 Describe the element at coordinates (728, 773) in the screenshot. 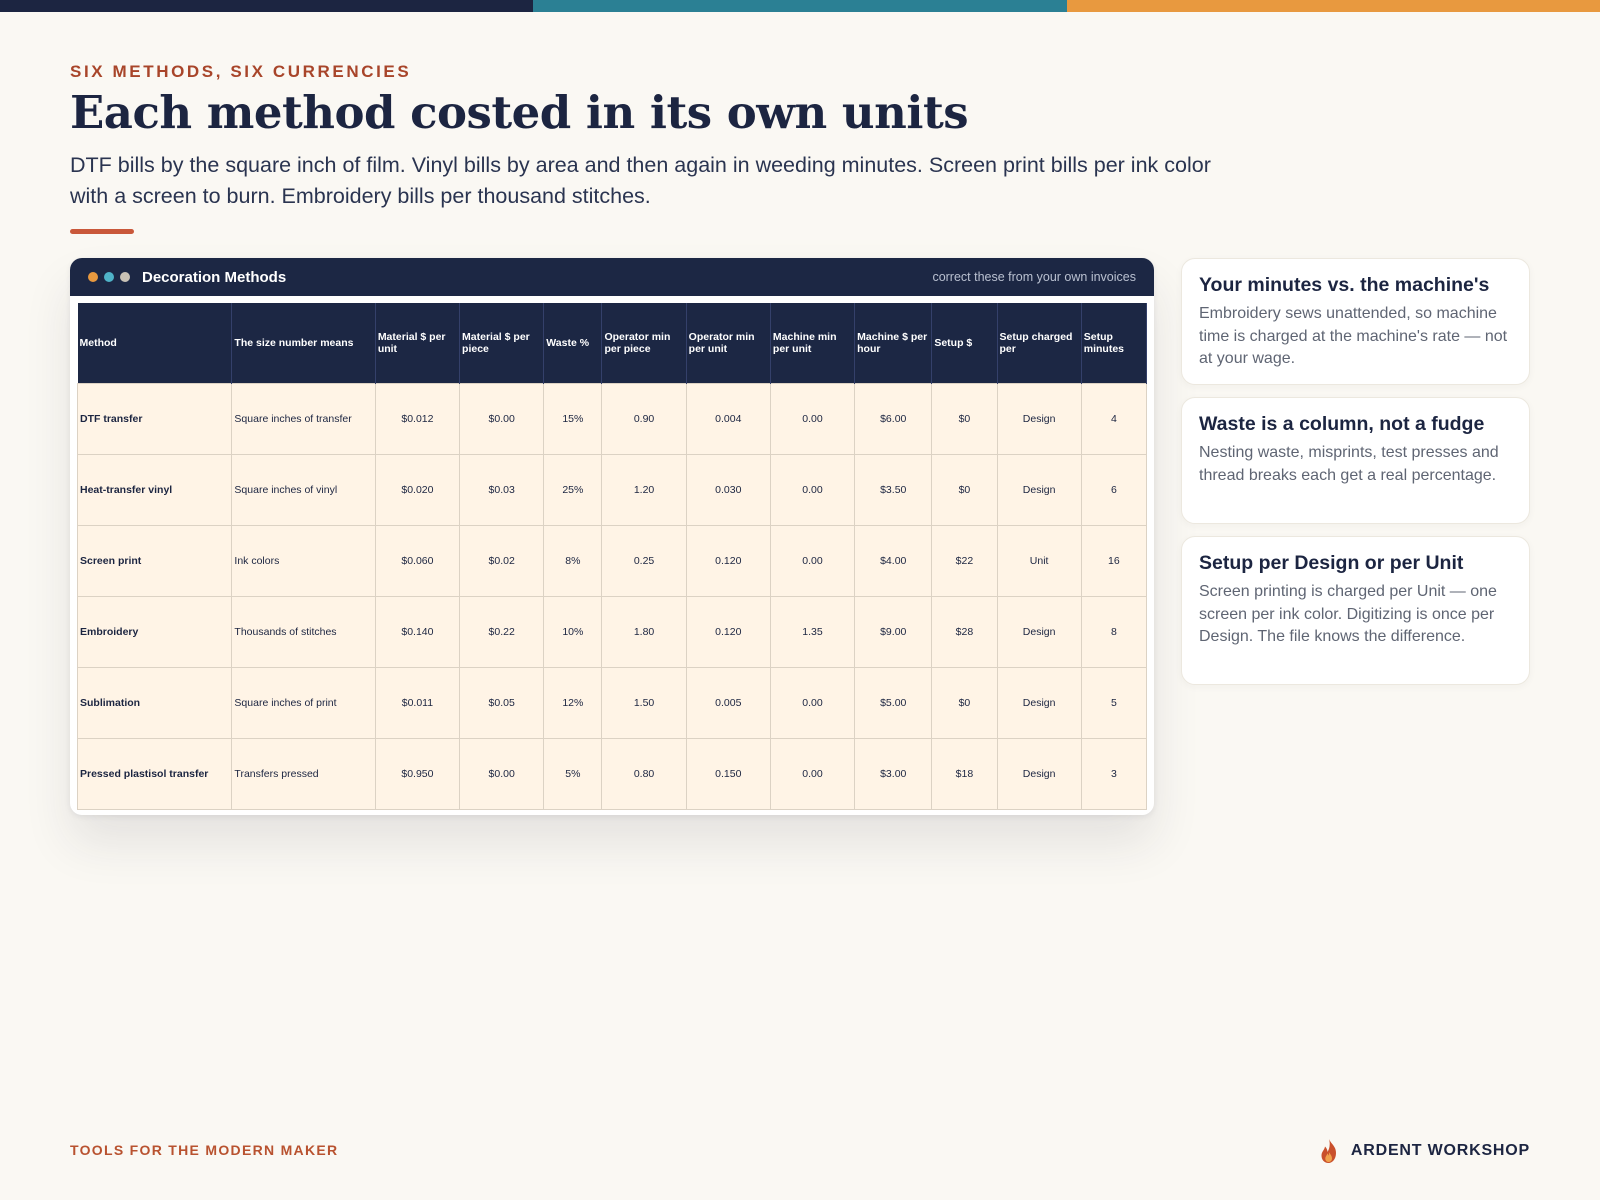

I see `table-cell: 0.150` at that location.